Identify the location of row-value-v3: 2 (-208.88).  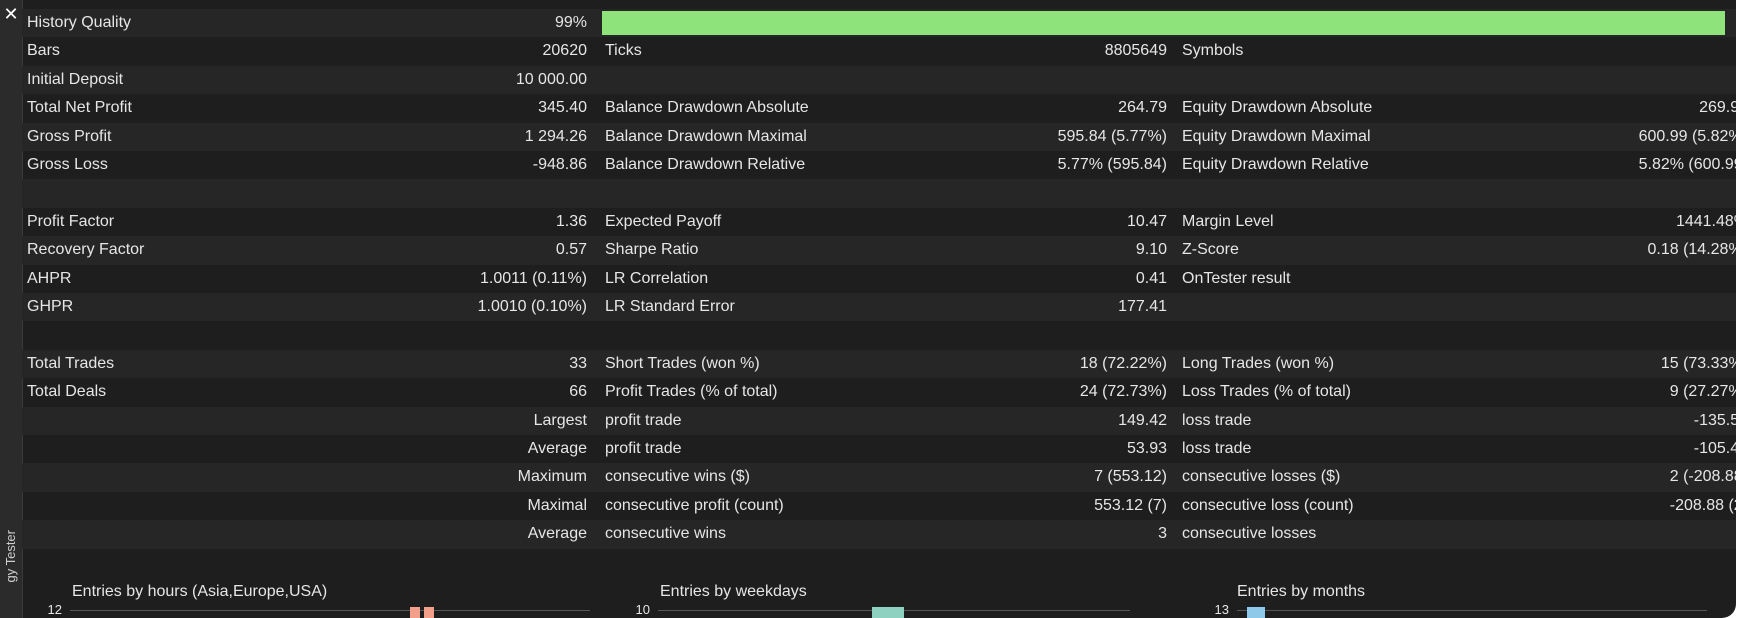
(1702, 477).